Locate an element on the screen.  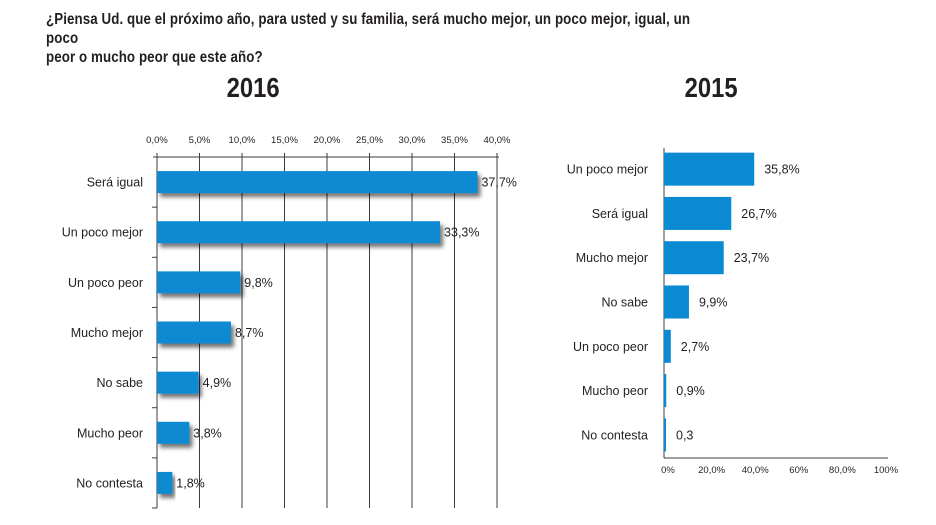
x-tick-label-2015: 60% is located at coordinates (799, 470).